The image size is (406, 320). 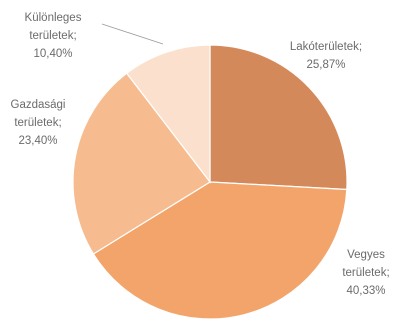 What do you see at coordinates (53, 18) in the screenshot?
I see `slice-label-line: Különleges` at bounding box center [53, 18].